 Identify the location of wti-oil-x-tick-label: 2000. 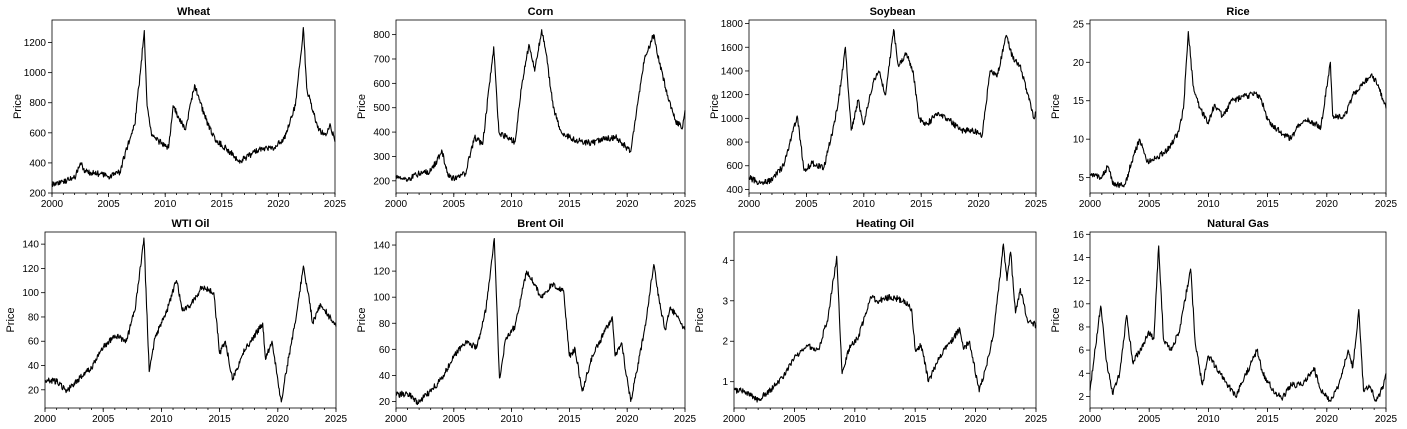
(45, 419).